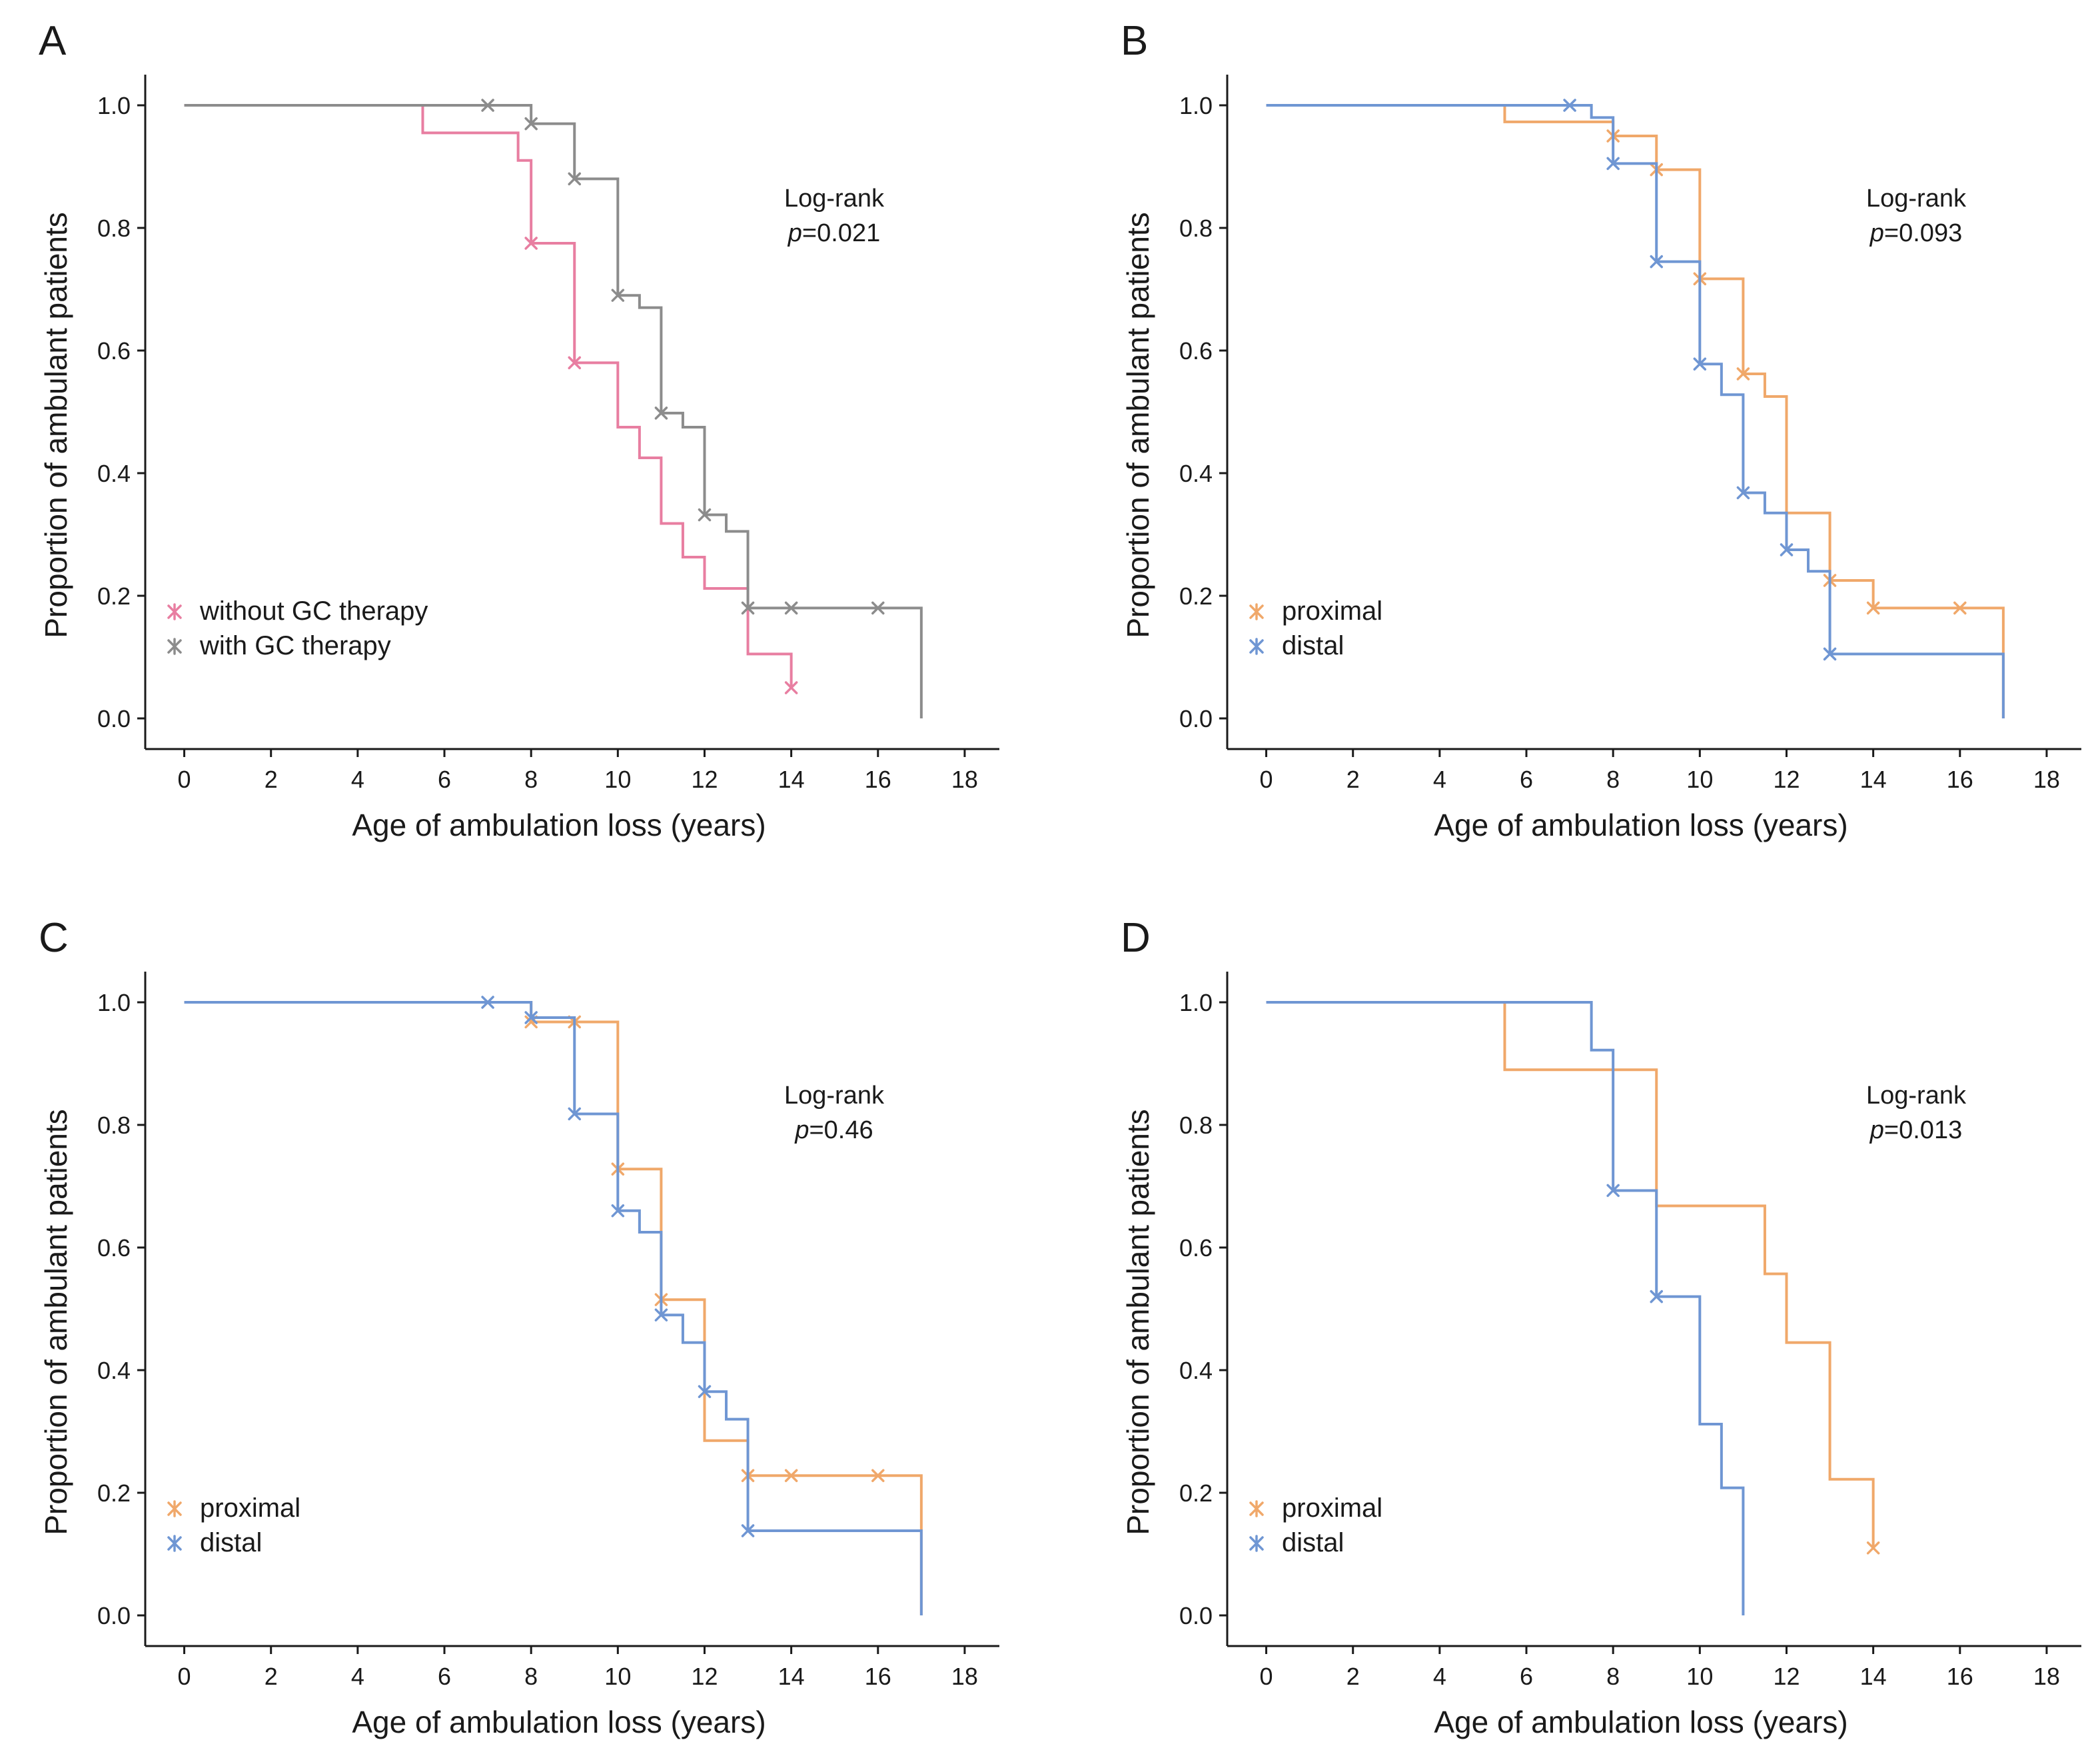 The width and height of the screenshot is (2100, 1746). Describe the element at coordinates (834, 233) in the screenshot. I see `p-value-label: p=0.021` at that location.